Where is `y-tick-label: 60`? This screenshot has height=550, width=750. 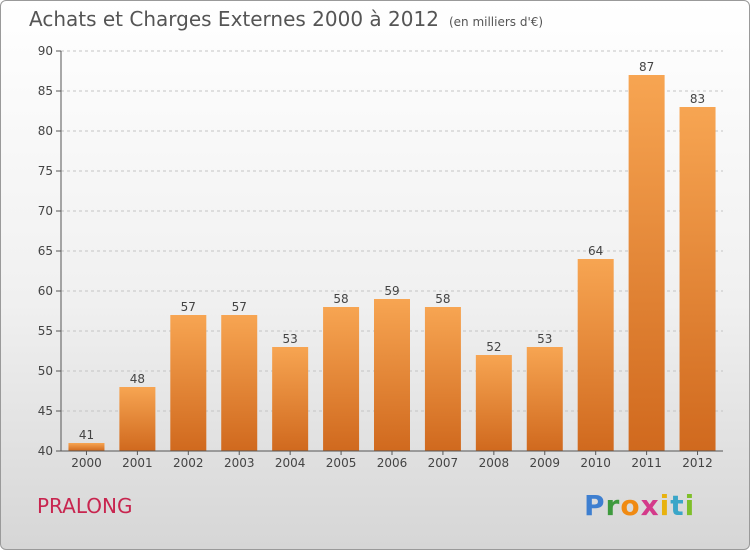
y-tick-label: 60 is located at coordinates (45, 291).